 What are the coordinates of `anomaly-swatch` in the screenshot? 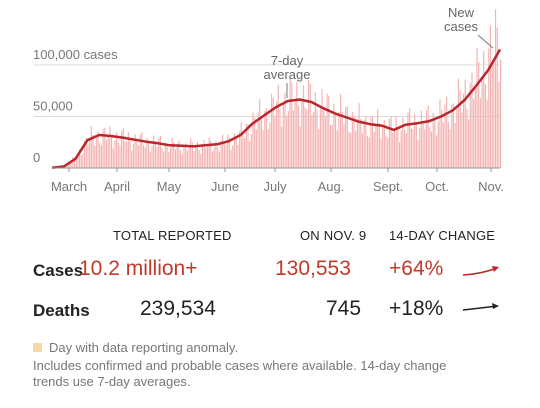 It's located at (37, 347).